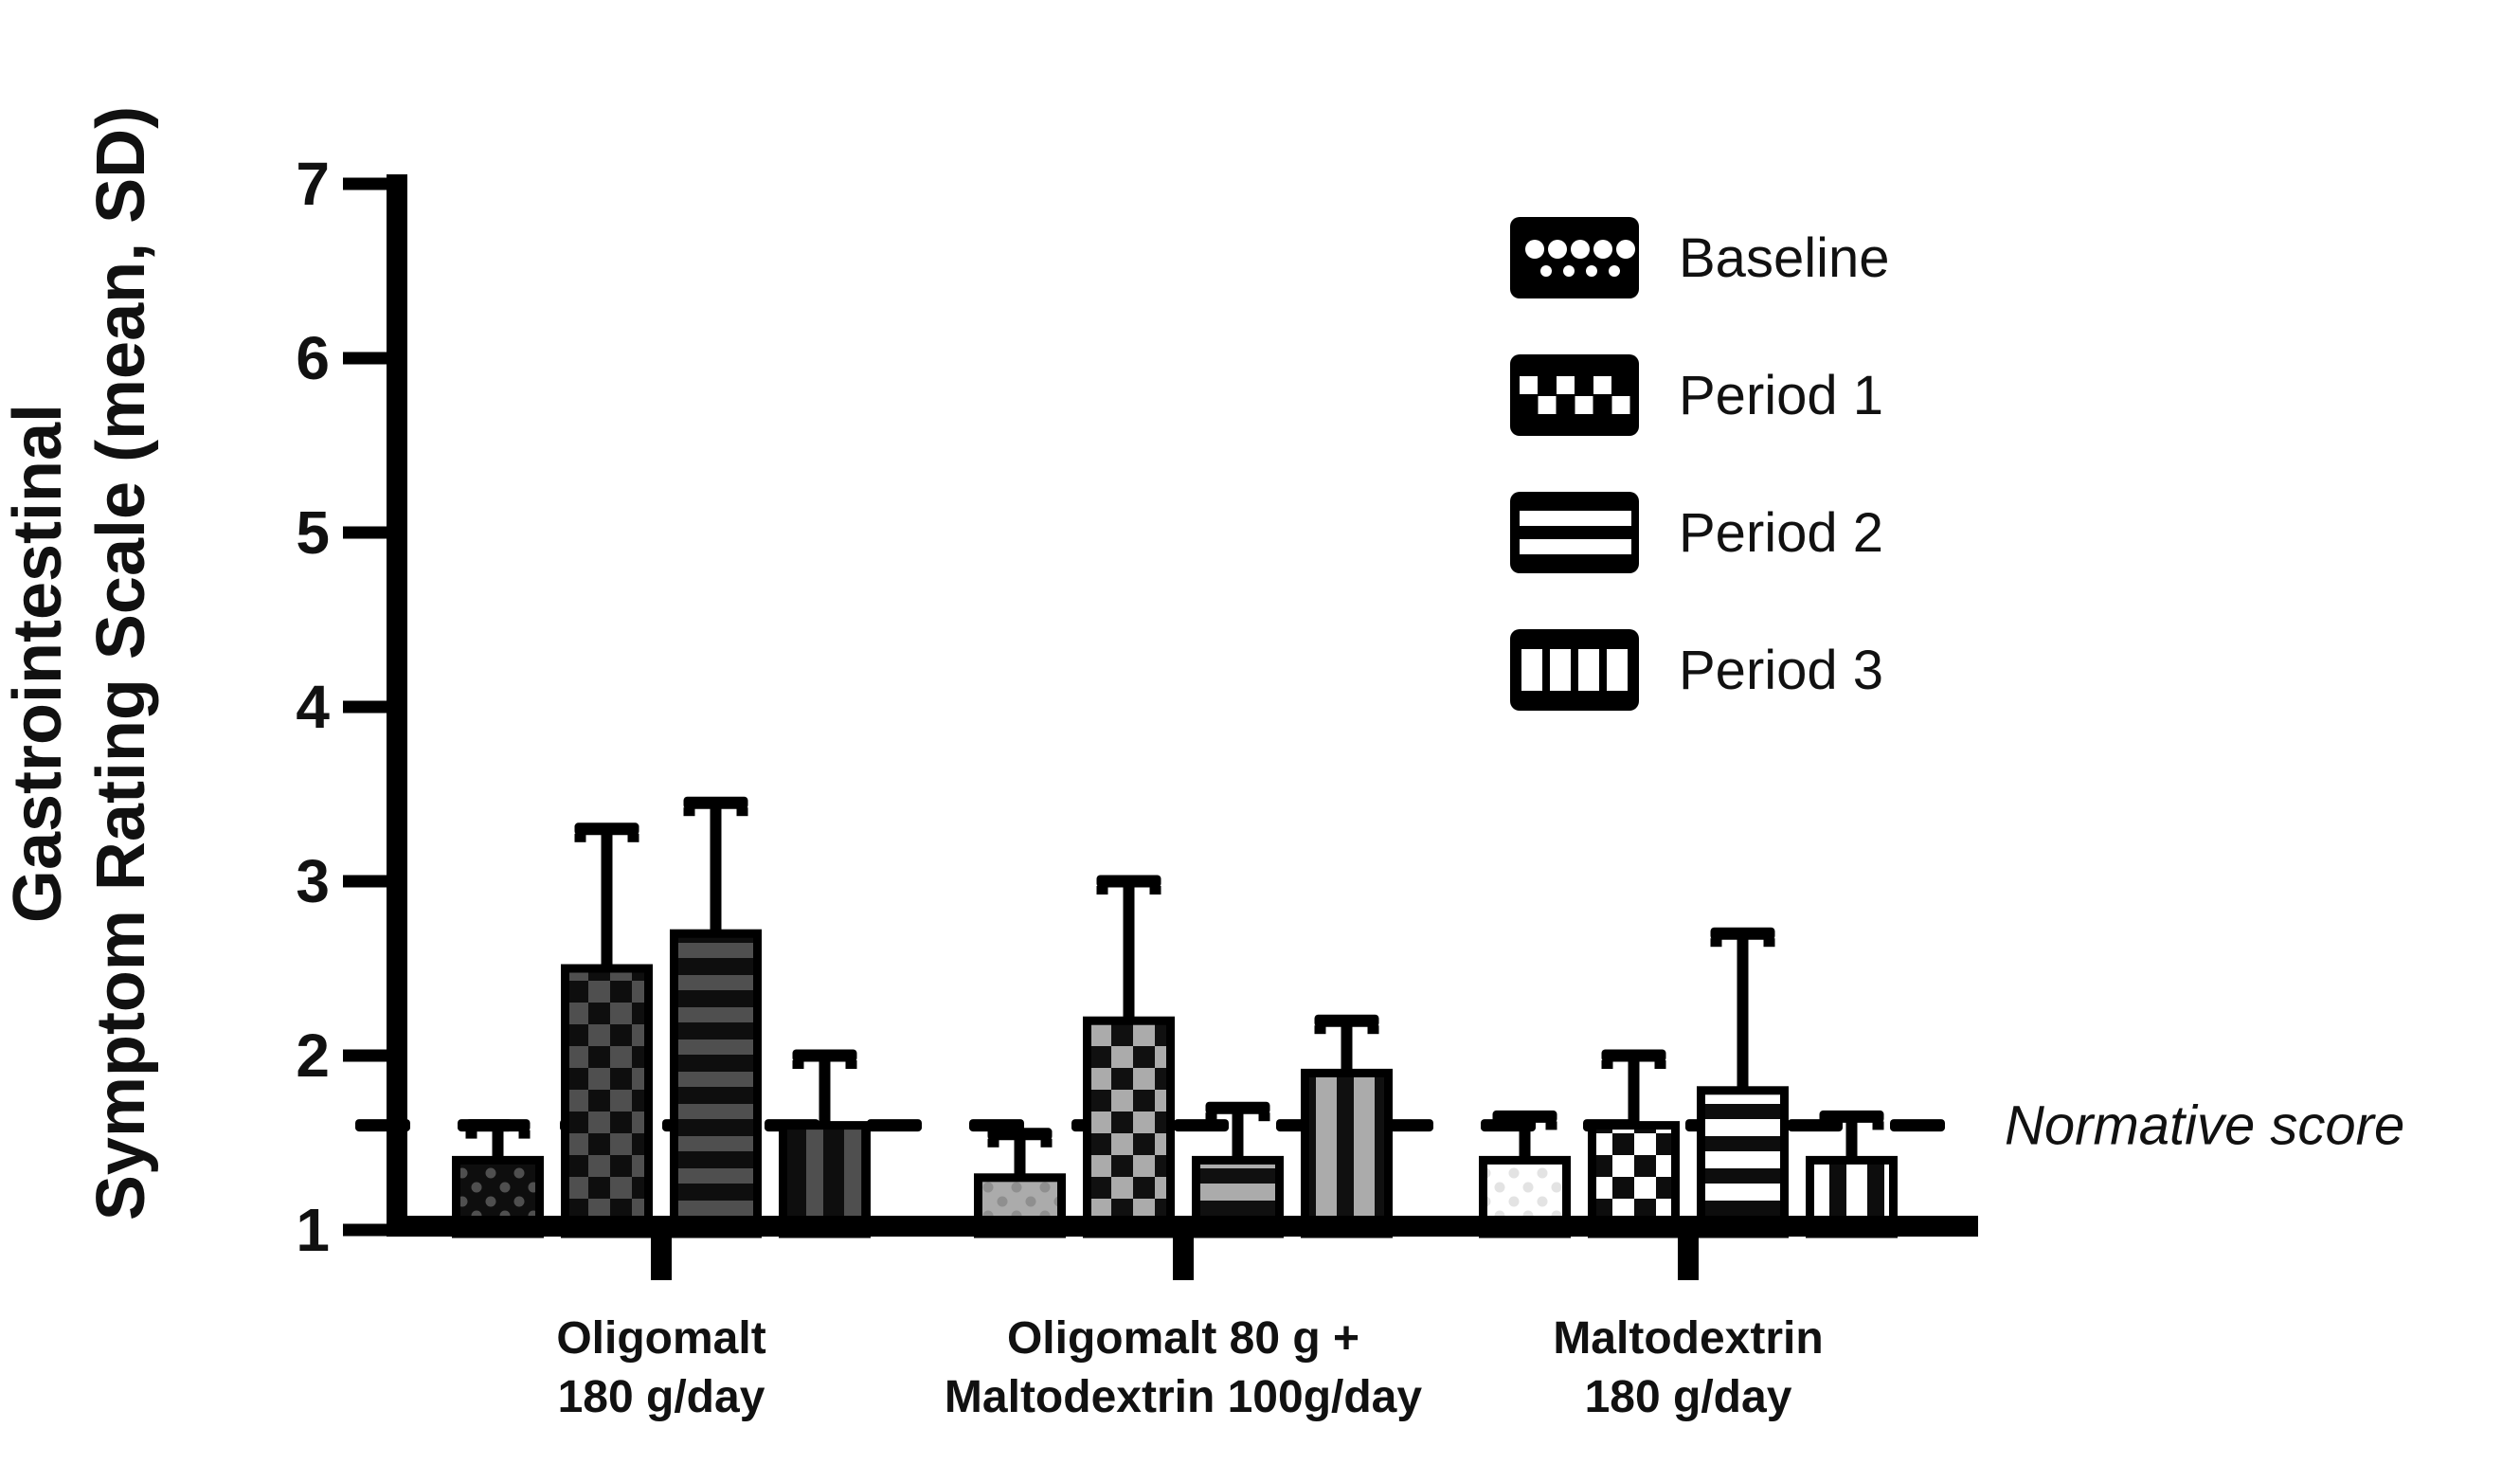  I want to click on error-bar-period1-g1, so click(607, 901).